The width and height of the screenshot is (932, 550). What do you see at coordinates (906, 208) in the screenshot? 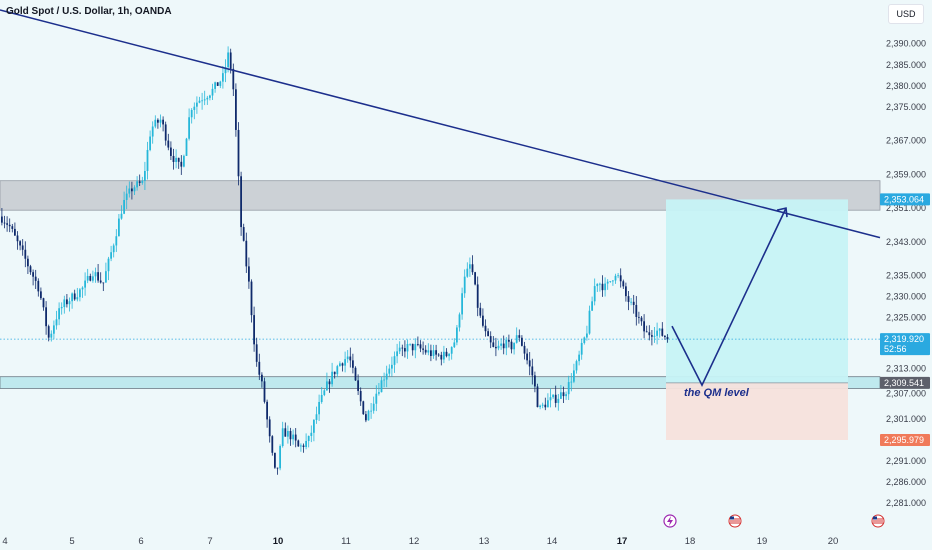
I see `price-tick-label: 2,351.000` at bounding box center [906, 208].